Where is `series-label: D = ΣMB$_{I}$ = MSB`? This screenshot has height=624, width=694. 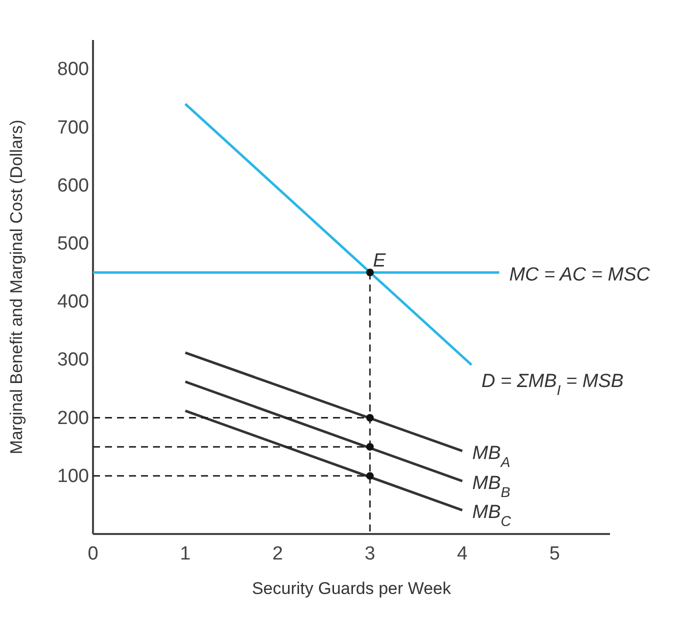
series-label: D = ΣMB$_{I}$ = MSB is located at coordinates (553, 384).